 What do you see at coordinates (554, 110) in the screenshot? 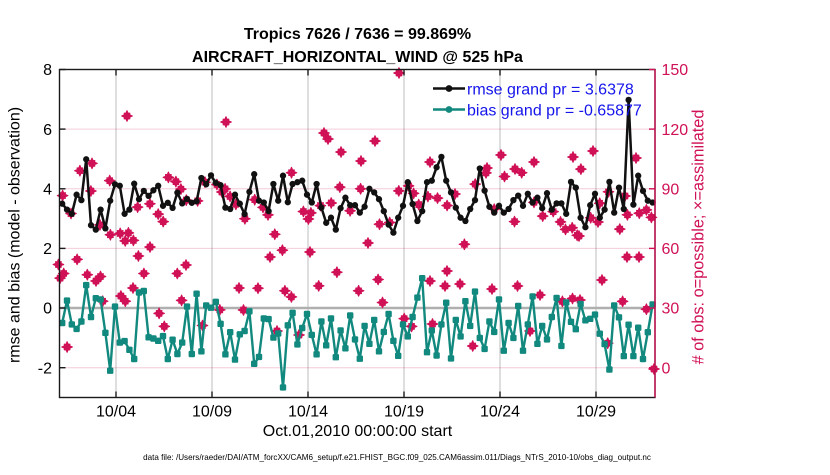
I see `svg-text: bias grand pr = -0.65877` at bounding box center [554, 110].